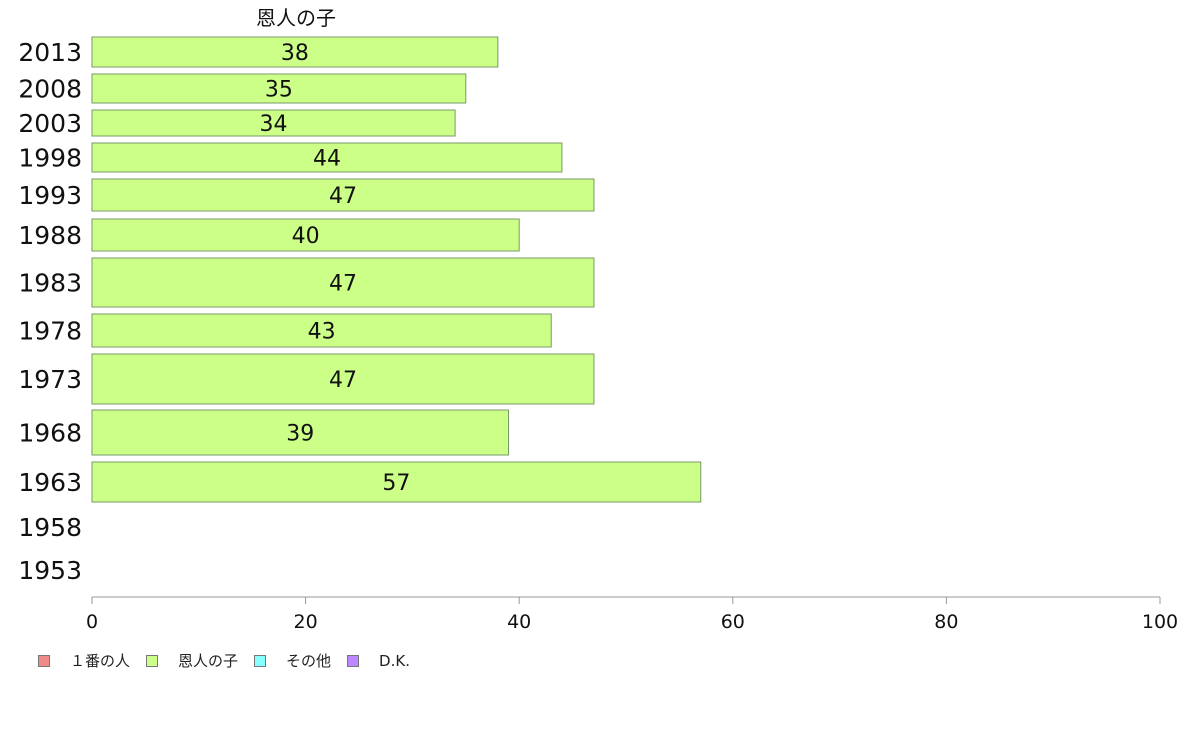 The height and width of the screenshot is (736, 1188). What do you see at coordinates (946, 622) in the screenshot?
I see `x-tick-label: 80` at bounding box center [946, 622].